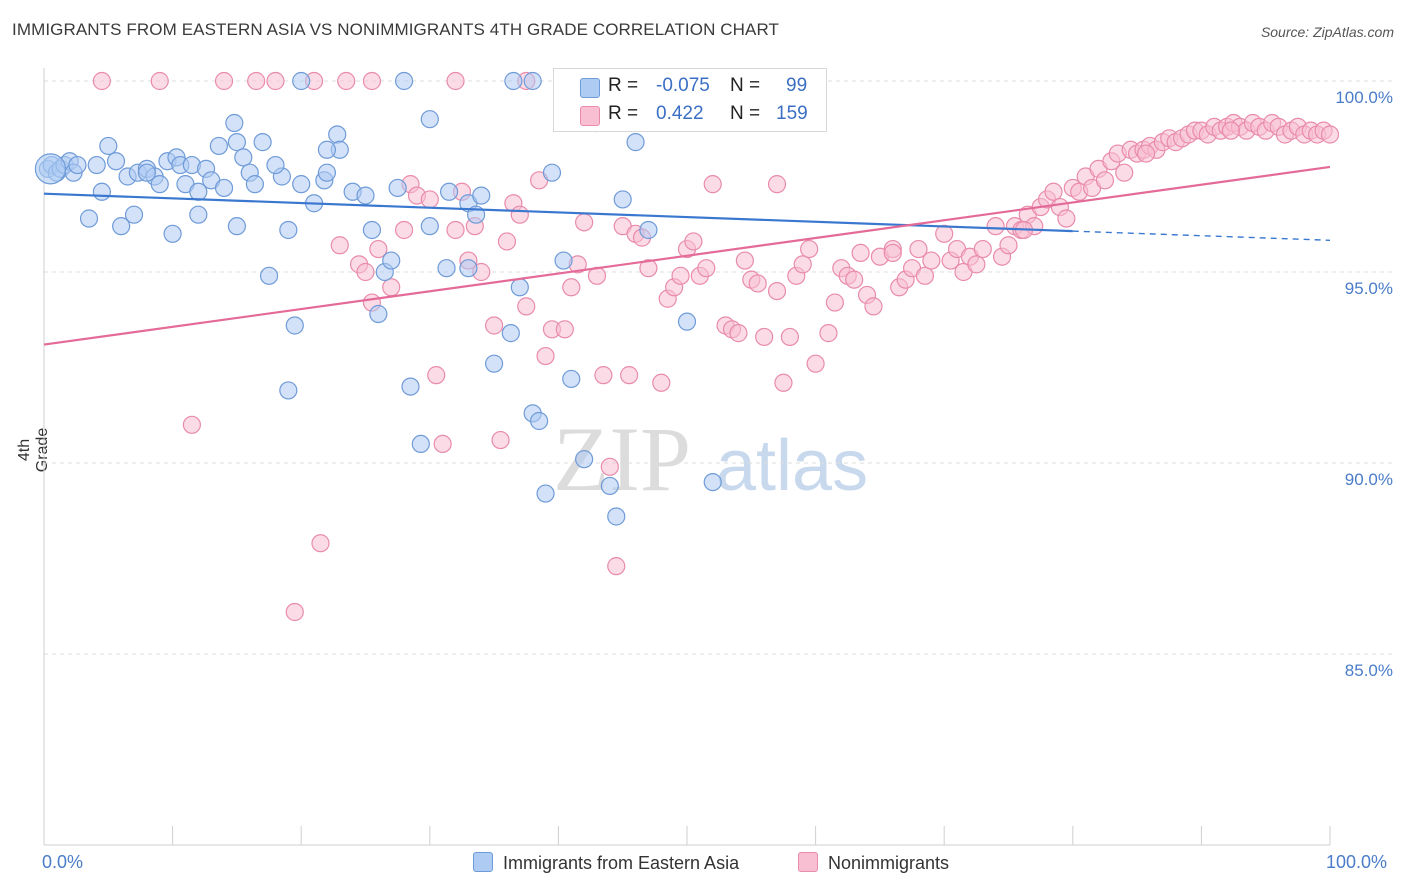  What do you see at coordinates (1369, 670) in the screenshot?
I see `y-tick-label: 85.0%` at bounding box center [1369, 670].